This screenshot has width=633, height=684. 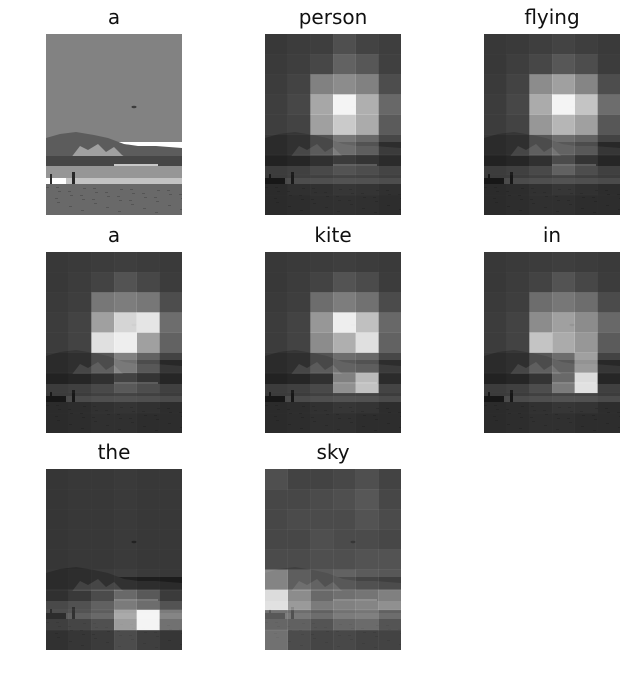 What do you see at coordinates (333, 523) in the screenshot?
I see `sky-region` at bounding box center [333, 523].